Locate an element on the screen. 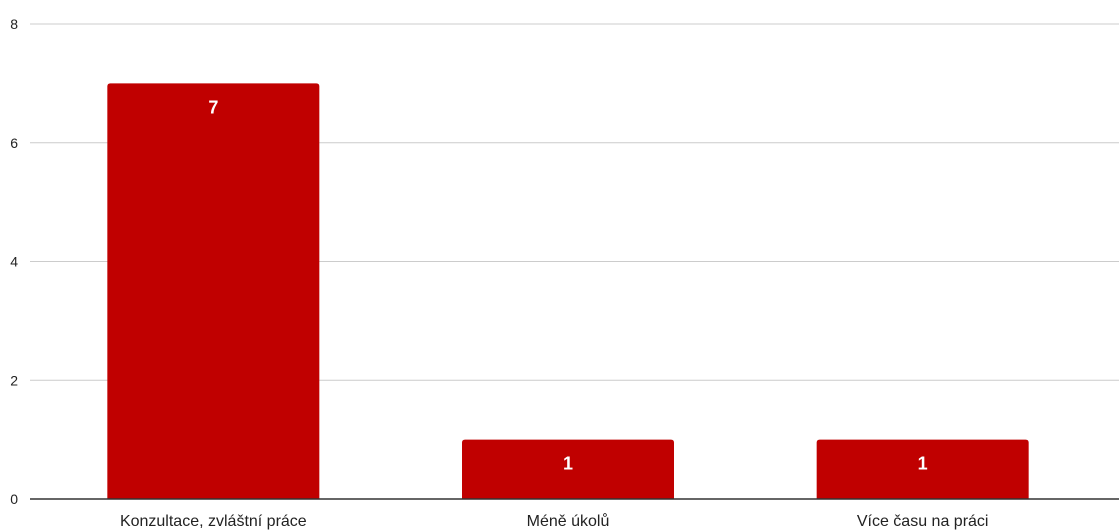  x-category-label: Méně úkolů is located at coordinates (568, 521).